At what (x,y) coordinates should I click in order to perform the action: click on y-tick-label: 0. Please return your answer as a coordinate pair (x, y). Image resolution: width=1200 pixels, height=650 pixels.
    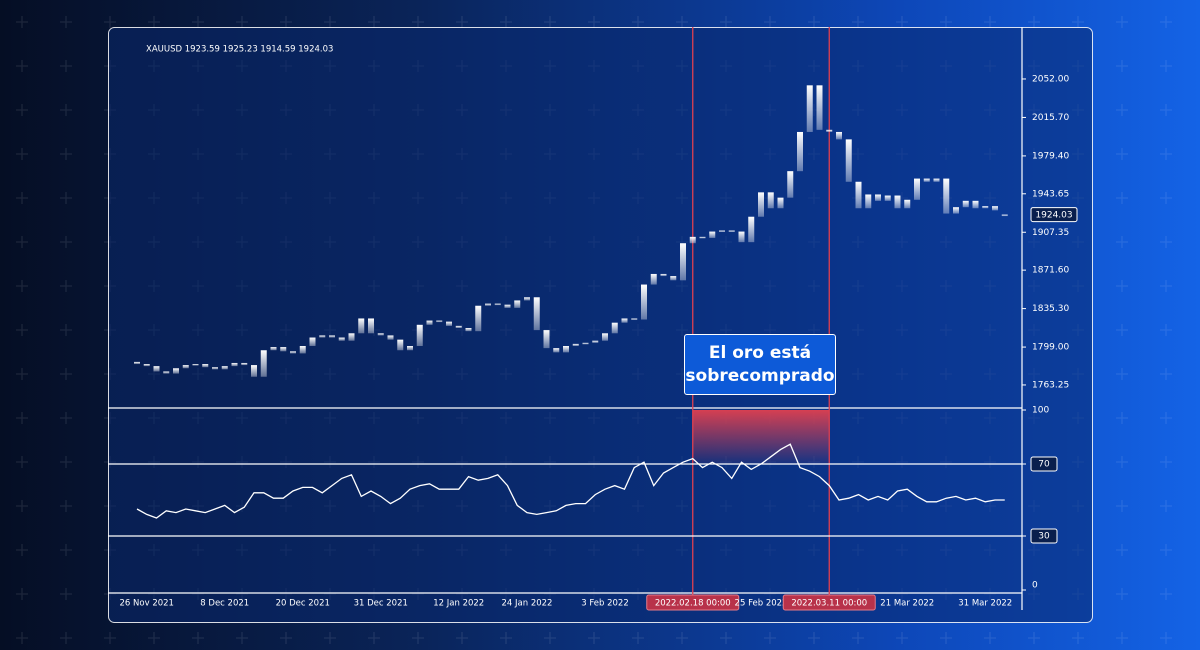
    Looking at the image, I should click on (1035, 586).